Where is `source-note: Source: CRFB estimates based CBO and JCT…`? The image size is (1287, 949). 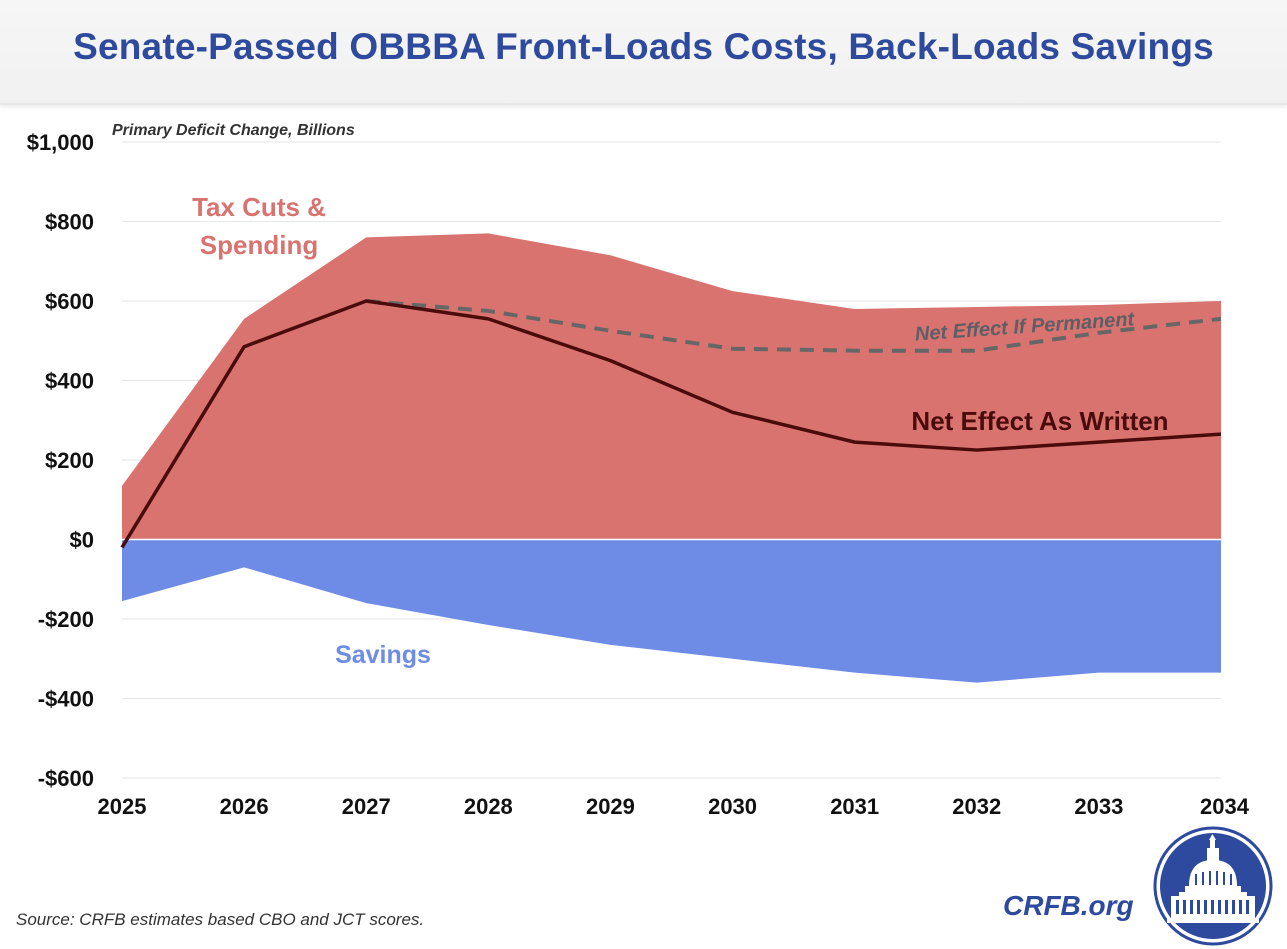
source-note: Source: CRFB estimates based CBO and JCT… is located at coordinates (220, 919).